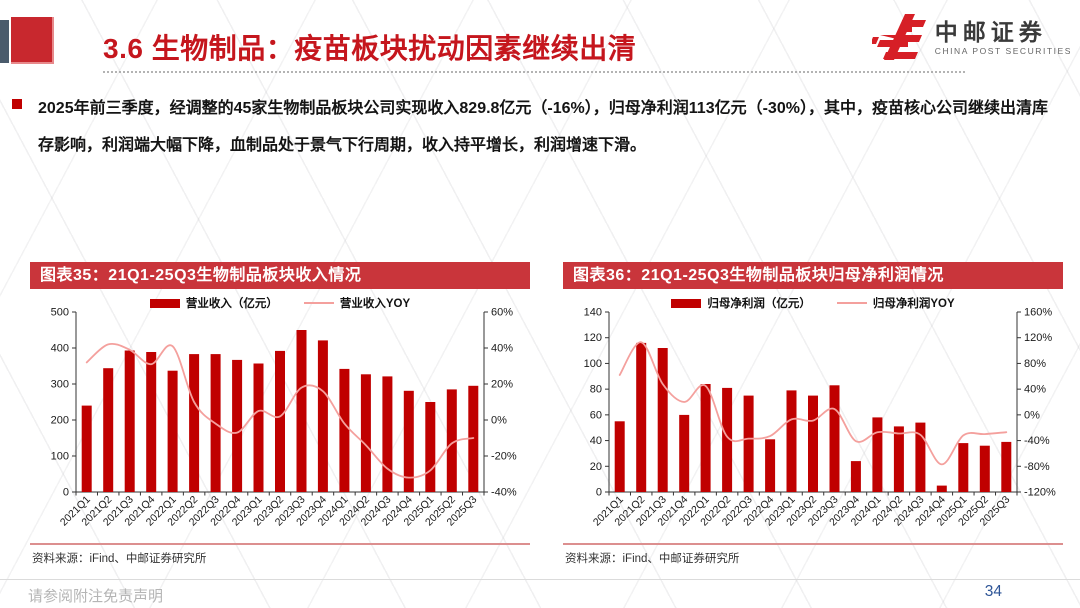 The height and width of the screenshot is (608, 1080). What do you see at coordinates (534, 72) in the screenshot?
I see `header-dotted-divider` at bounding box center [534, 72].